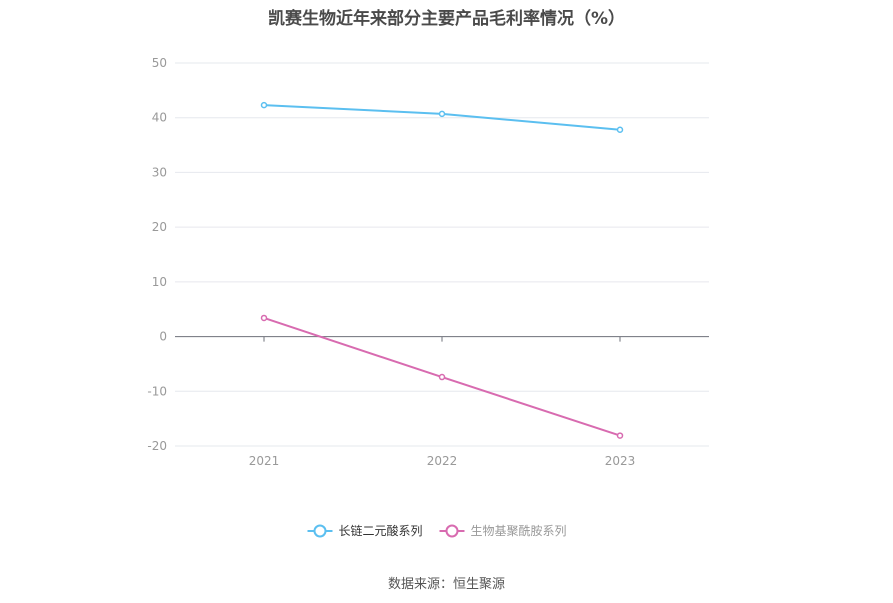 This screenshot has width=893, height=603. What do you see at coordinates (381, 530) in the screenshot?
I see `legend-label: 长链二元酸系列` at bounding box center [381, 530].